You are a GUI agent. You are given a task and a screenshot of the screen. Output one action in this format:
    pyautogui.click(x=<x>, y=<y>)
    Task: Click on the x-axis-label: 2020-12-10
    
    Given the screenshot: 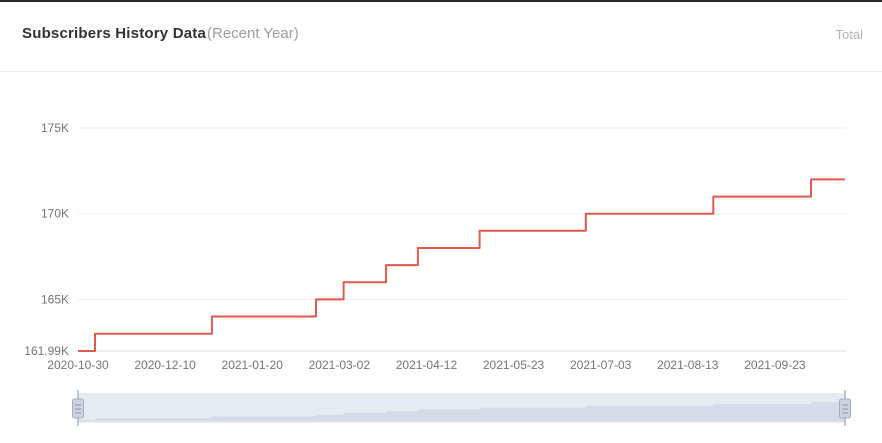 What is the action you would take?
    pyautogui.click(x=165, y=365)
    